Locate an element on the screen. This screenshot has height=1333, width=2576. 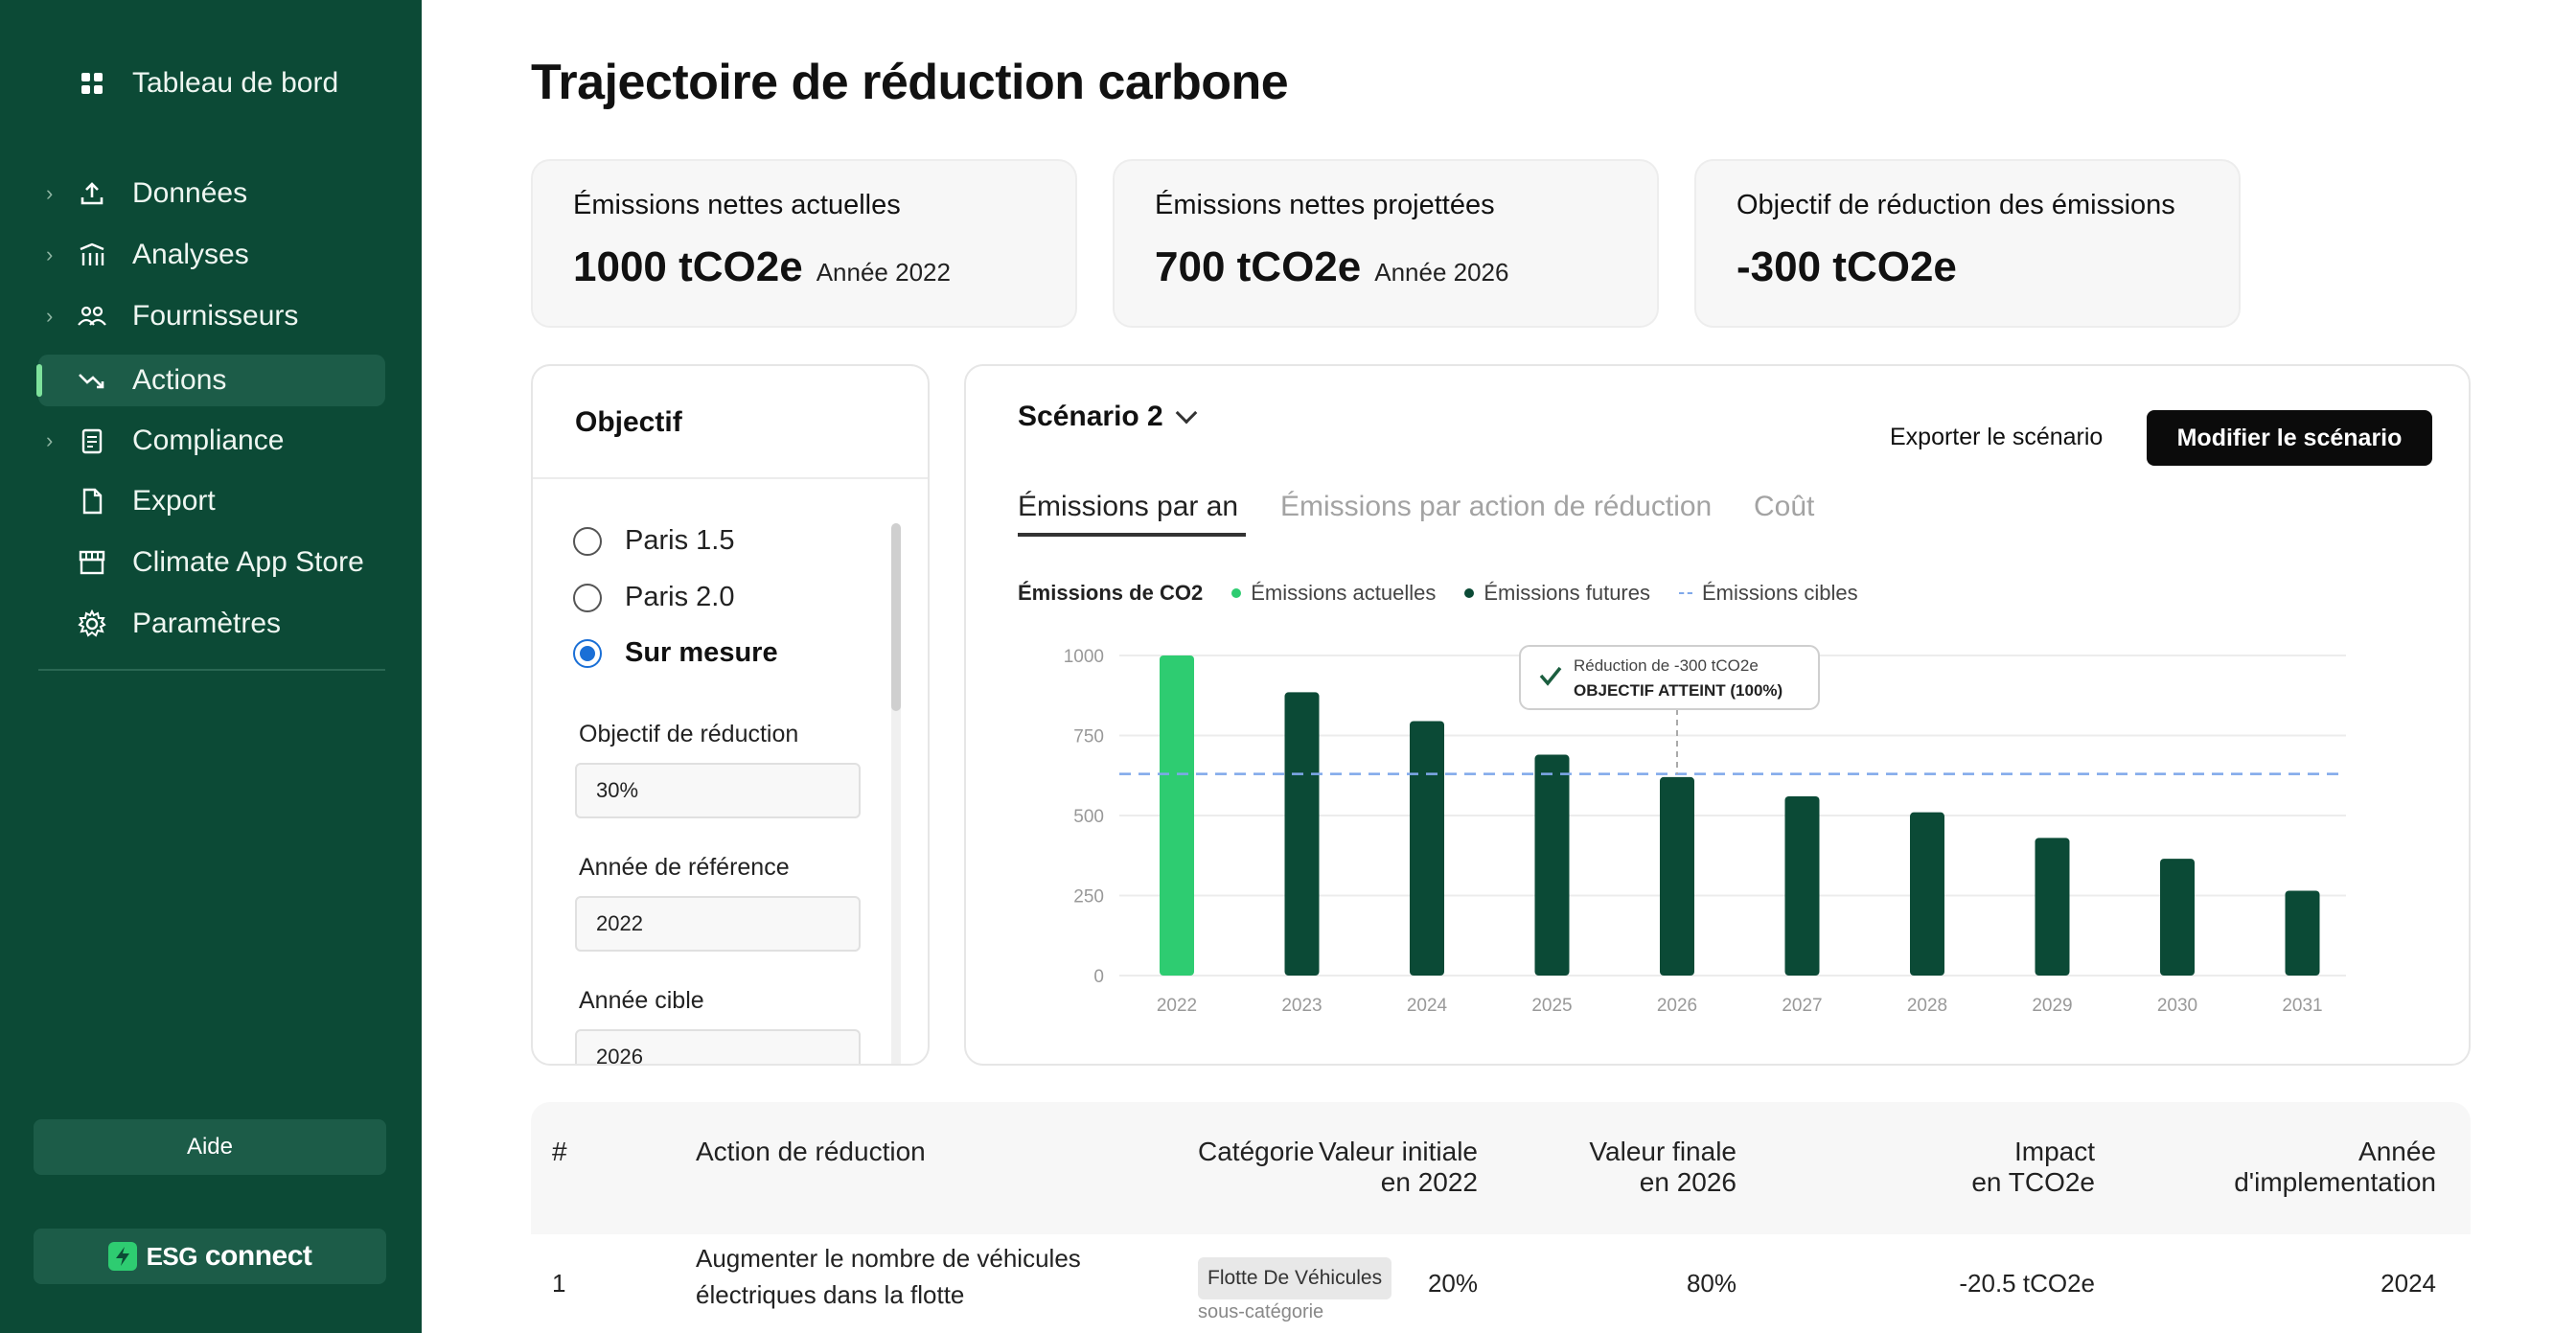
kpi-year: Année 2022 is located at coordinates (883, 273).